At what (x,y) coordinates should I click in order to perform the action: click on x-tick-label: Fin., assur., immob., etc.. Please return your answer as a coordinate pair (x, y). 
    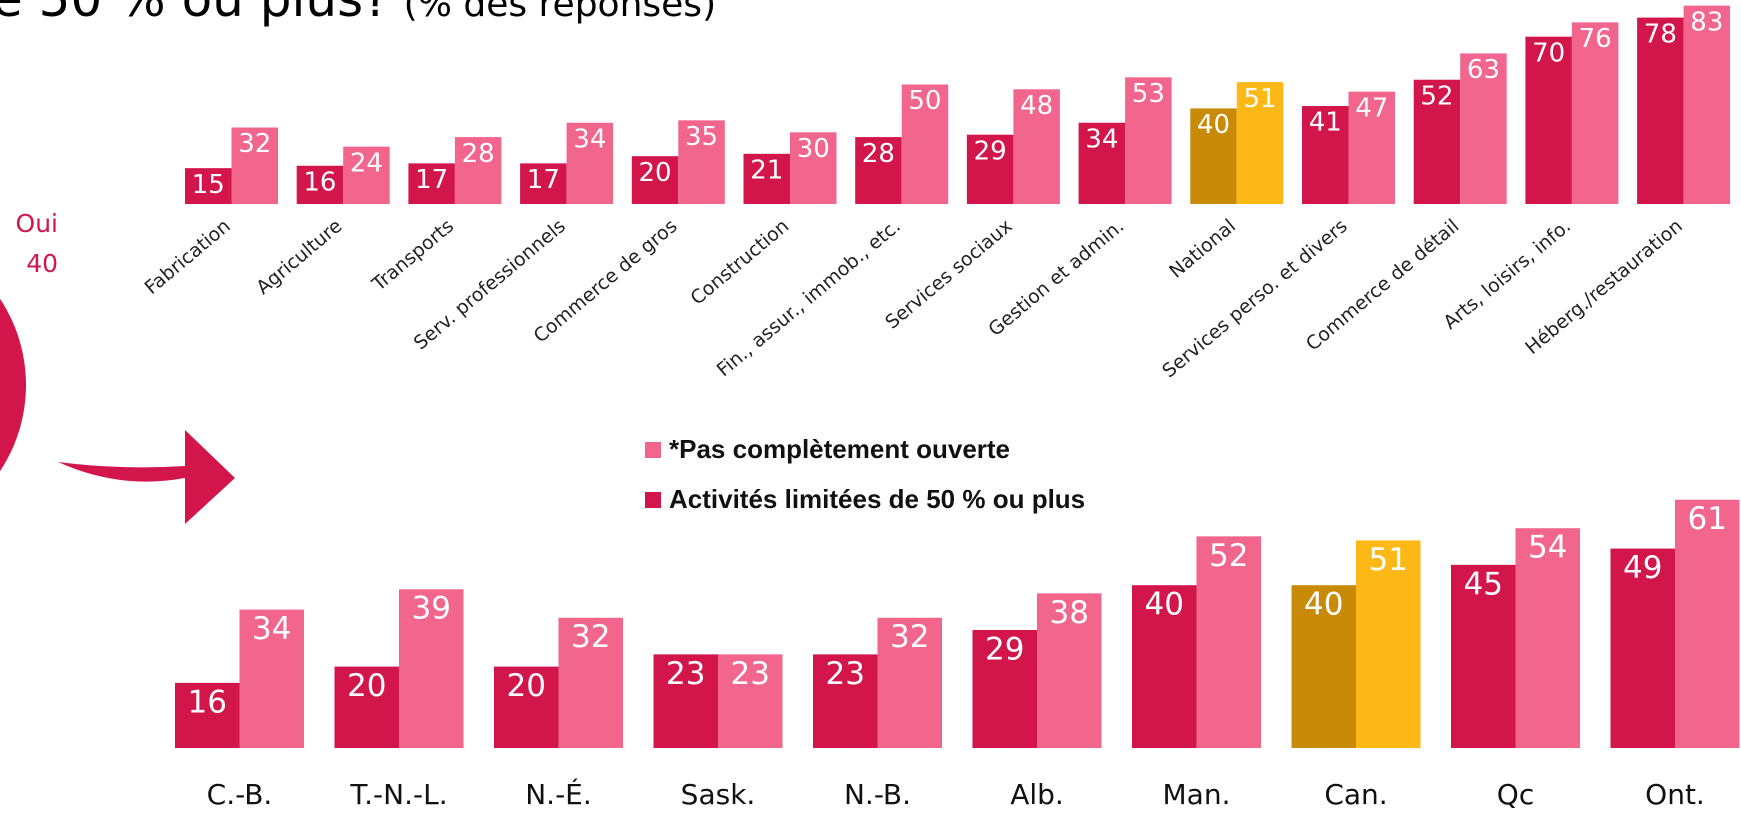
    Looking at the image, I should click on (809, 298).